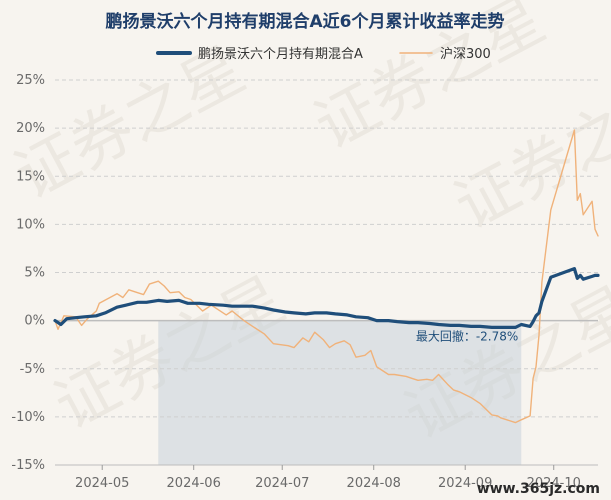 The width and height of the screenshot is (611, 500). I want to click on y-tick-label: 10%, so click(30, 224).